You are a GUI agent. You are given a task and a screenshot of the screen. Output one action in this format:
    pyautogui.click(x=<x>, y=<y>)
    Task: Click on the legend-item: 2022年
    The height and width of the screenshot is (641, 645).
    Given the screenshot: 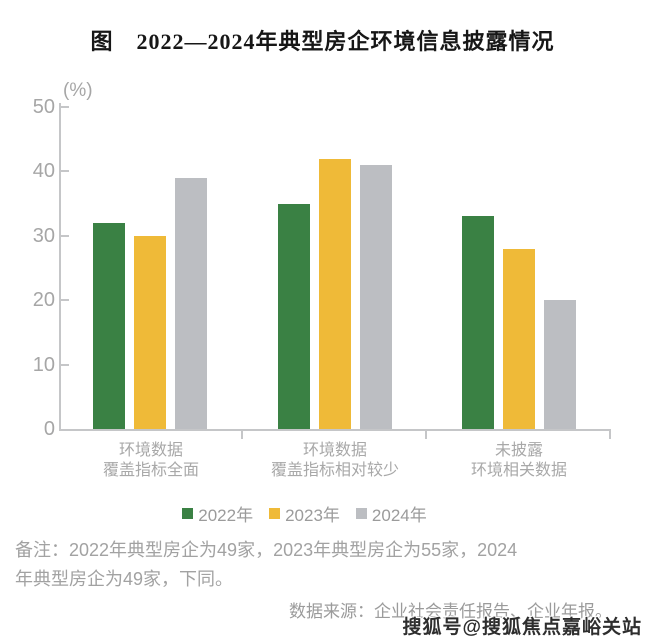 What is the action you would take?
    pyautogui.click(x=217, y=513)
    